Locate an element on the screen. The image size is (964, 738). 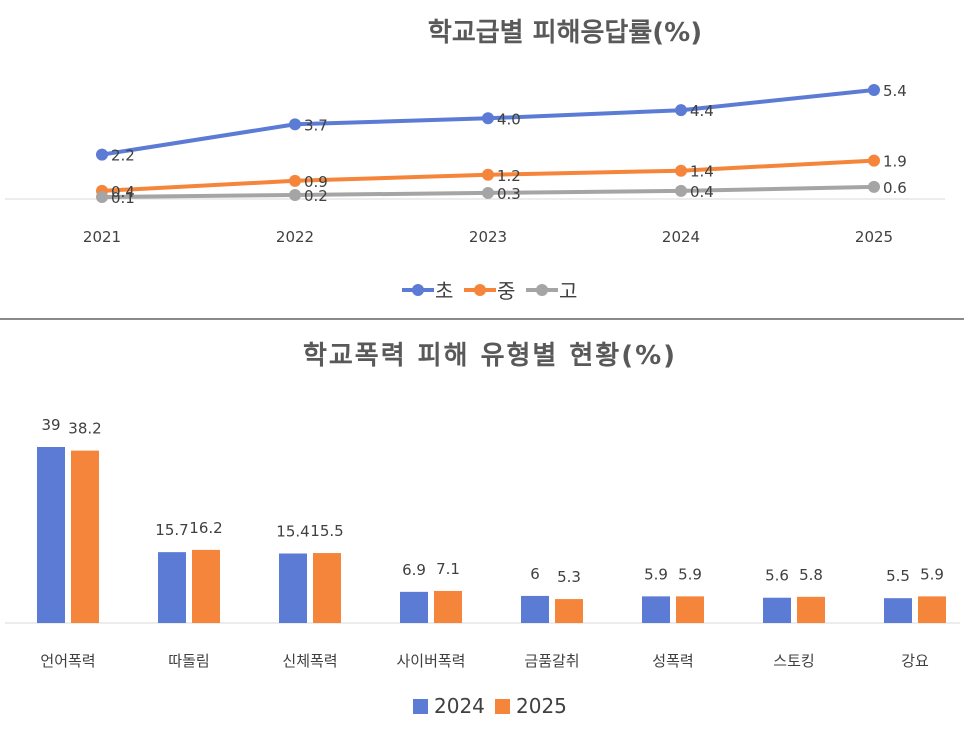
data-label: 0.1 is located at coordinates (123, 198).